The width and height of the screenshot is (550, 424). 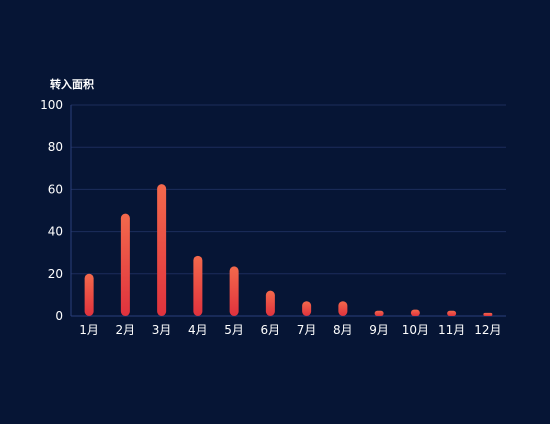 I want to click on y-tick-label: 20, so click(x=55, y=274).